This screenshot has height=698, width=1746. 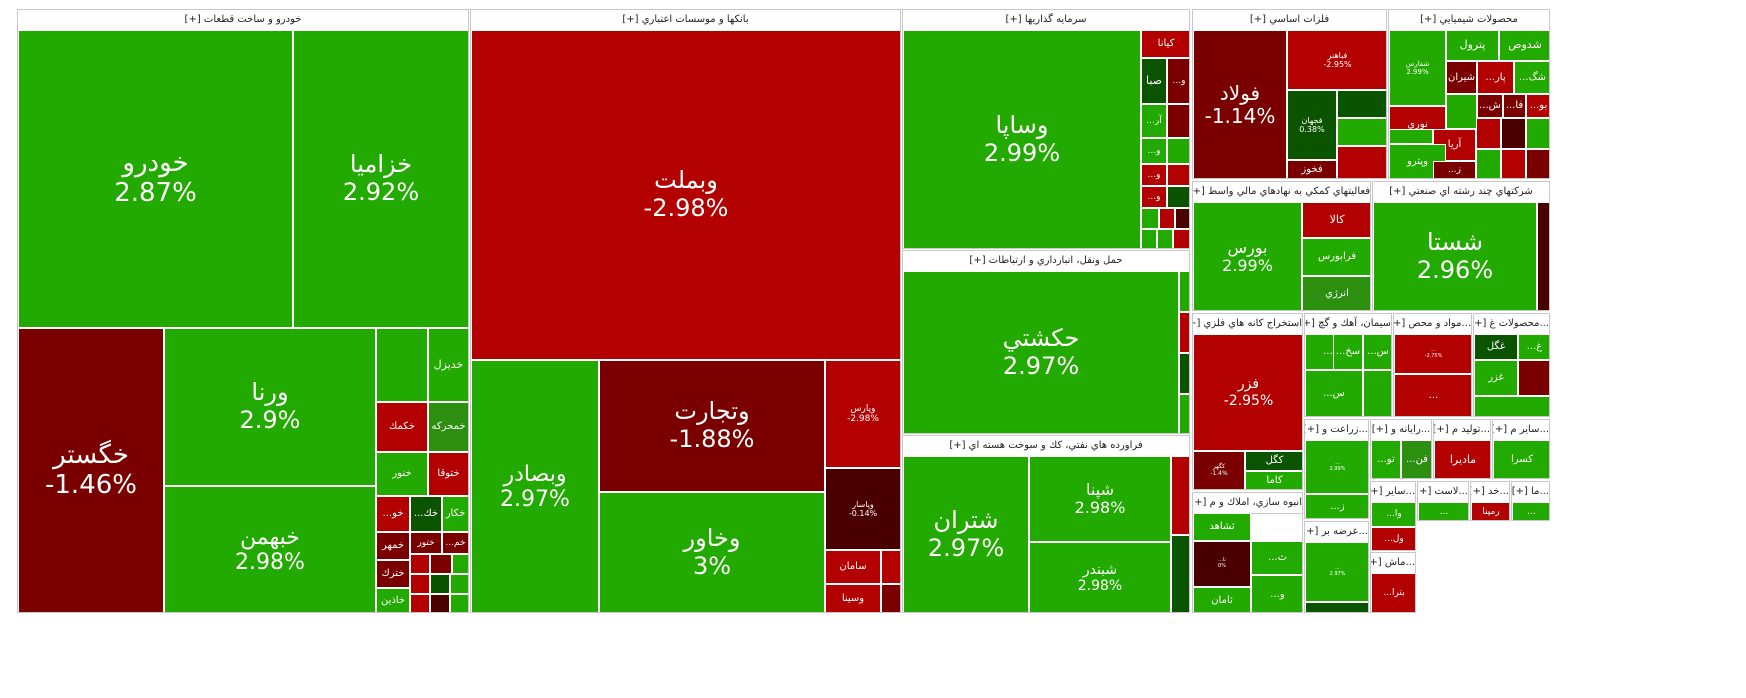 What do you see at coordinates (1273, 461) in the screenshot?
I see `stock-tile: كگل` at bounding box center [1273, 461].